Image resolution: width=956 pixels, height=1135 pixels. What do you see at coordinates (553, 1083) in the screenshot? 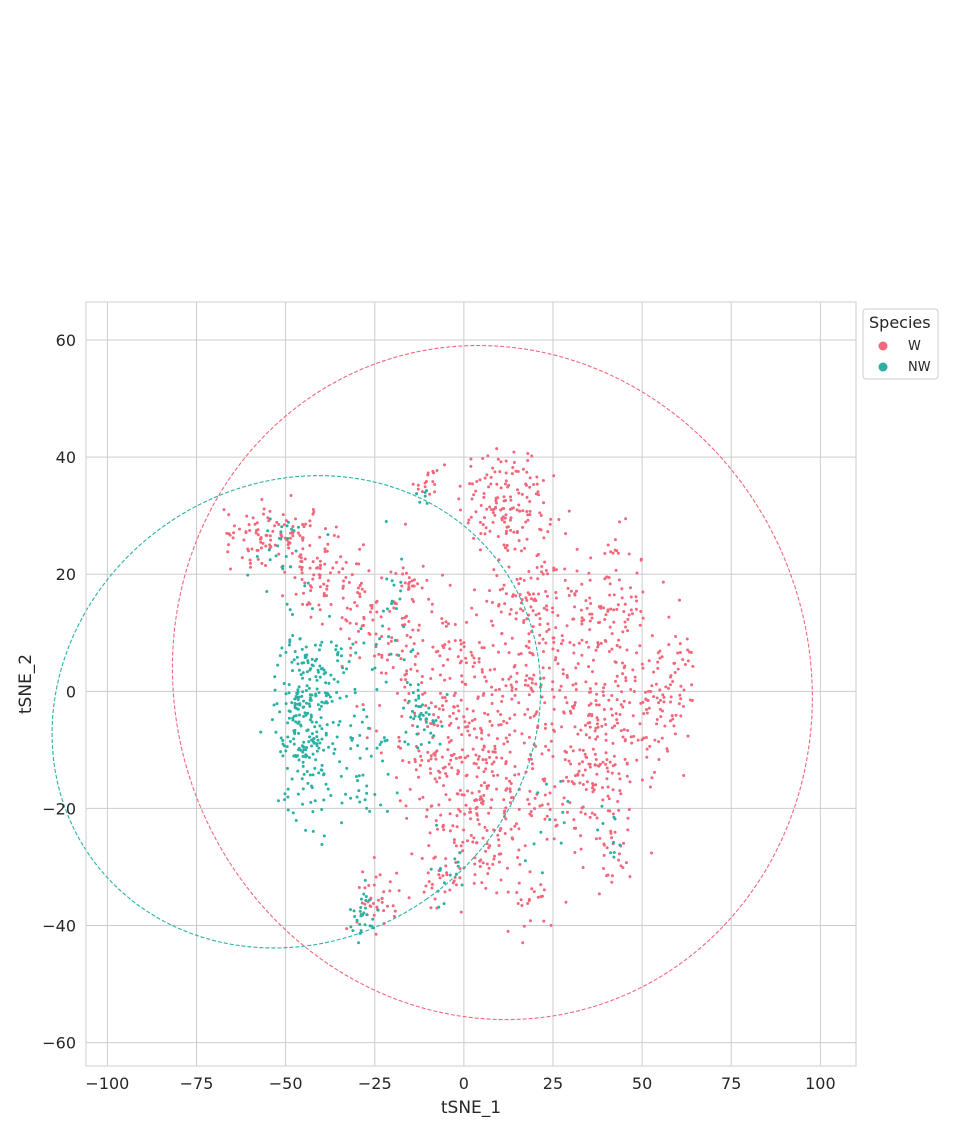
I see `x-tick-label: 25` at bounding box center [553, 1083].